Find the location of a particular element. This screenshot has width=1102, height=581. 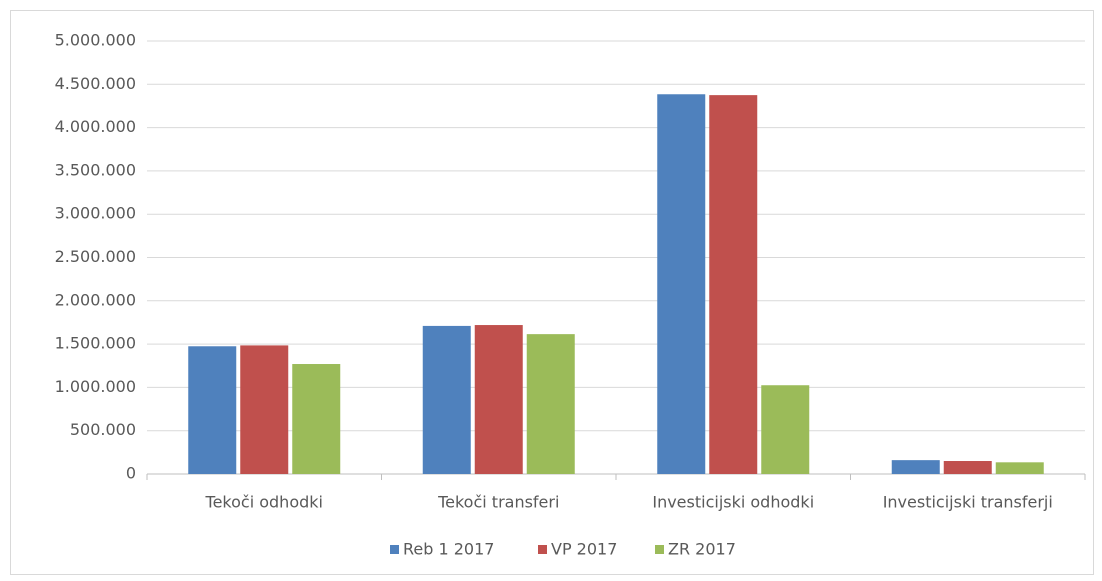

y-tick-label: 3.000.000 is located at coordinates (95, 213).